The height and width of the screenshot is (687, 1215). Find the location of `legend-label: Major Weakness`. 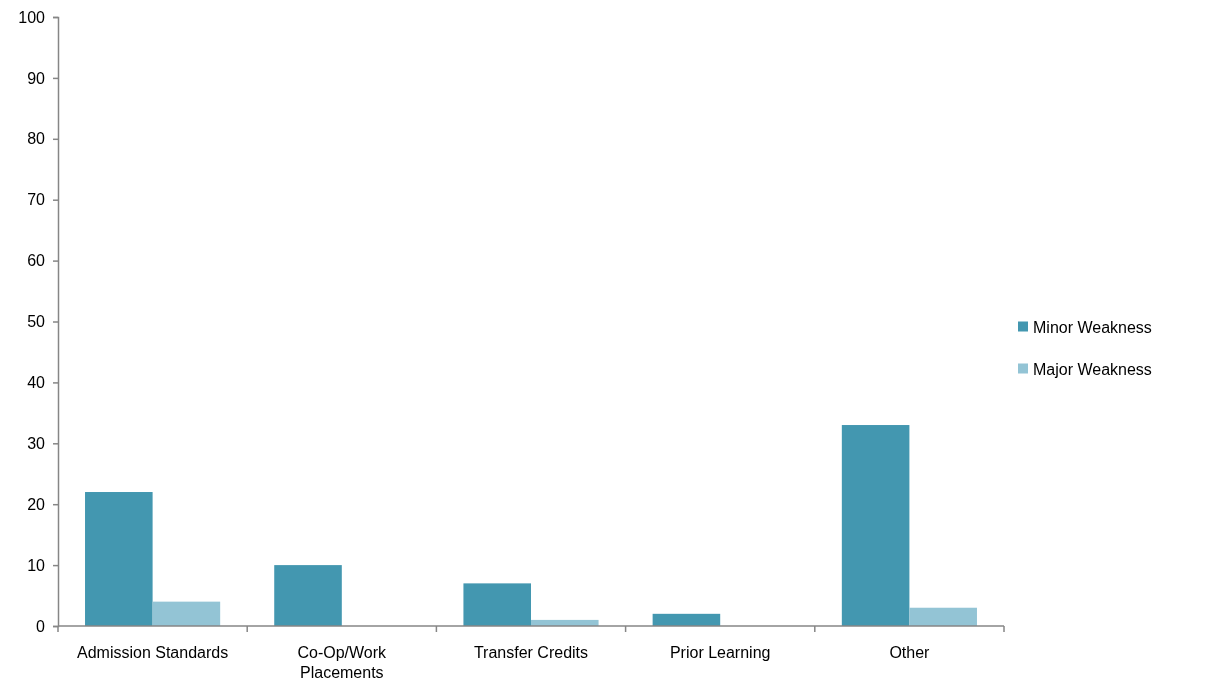

legend-label: Major Weakness is located at coordinates (1092, 370).